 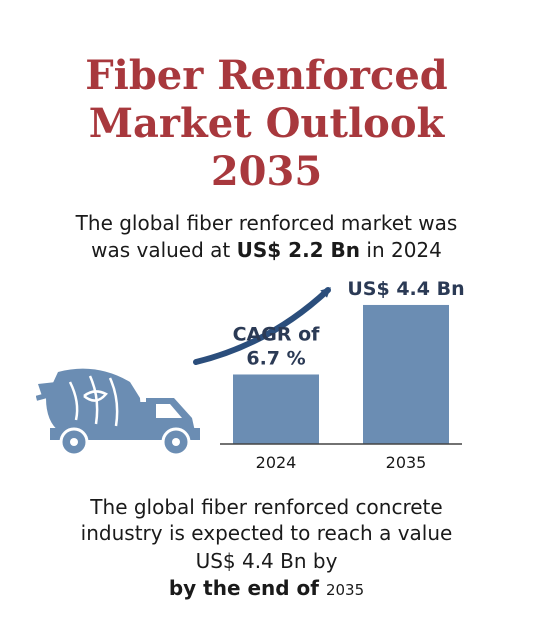 What do you see at coordinates (266, 123) in the screenshot?
I see `page-title-line-2: Market Outlook` at bounding box center [266, 123].